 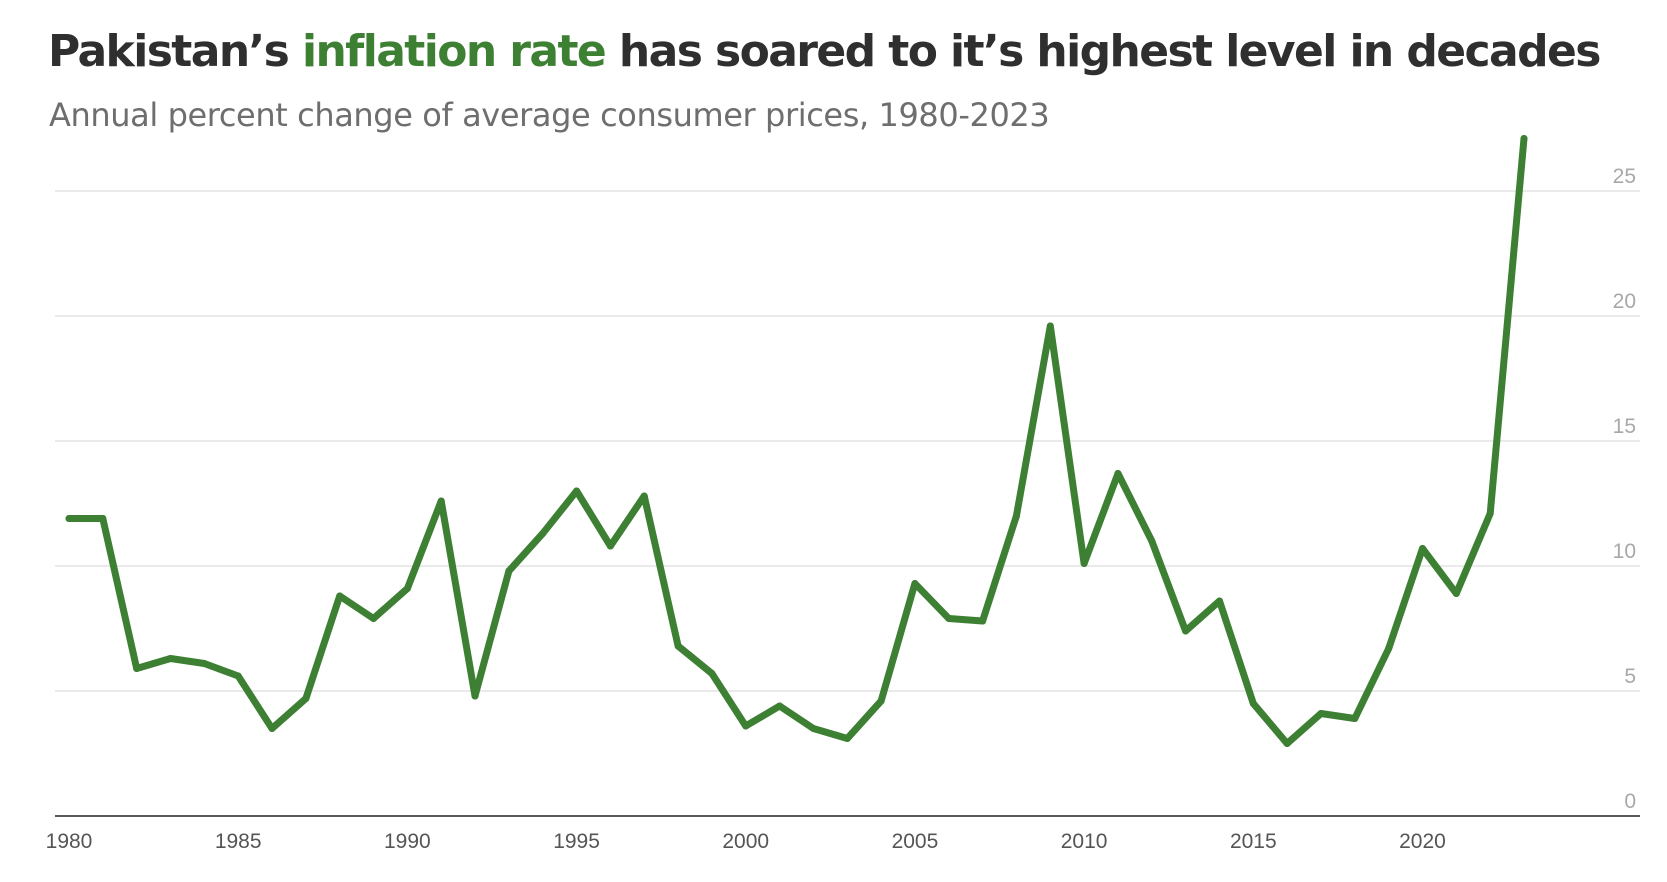 What do you see at coordinates (1624, 551) in the screenshot?
I see `y-tick-label-10: 10` at bounding box center [1624, 551].